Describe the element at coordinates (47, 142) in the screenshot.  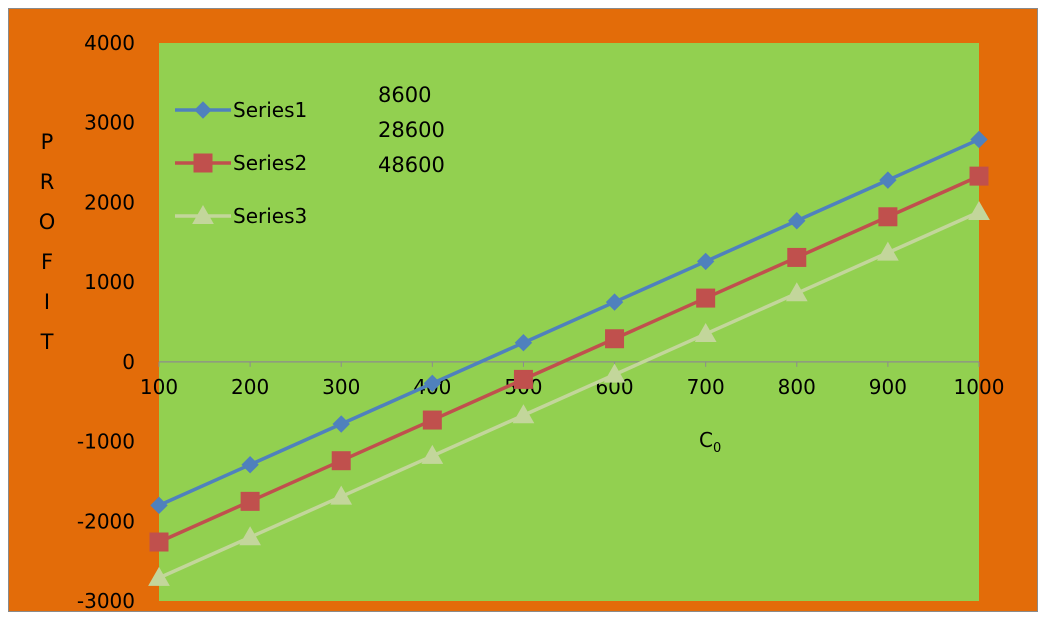
I see `y-axis-label-letter: P` at that location.